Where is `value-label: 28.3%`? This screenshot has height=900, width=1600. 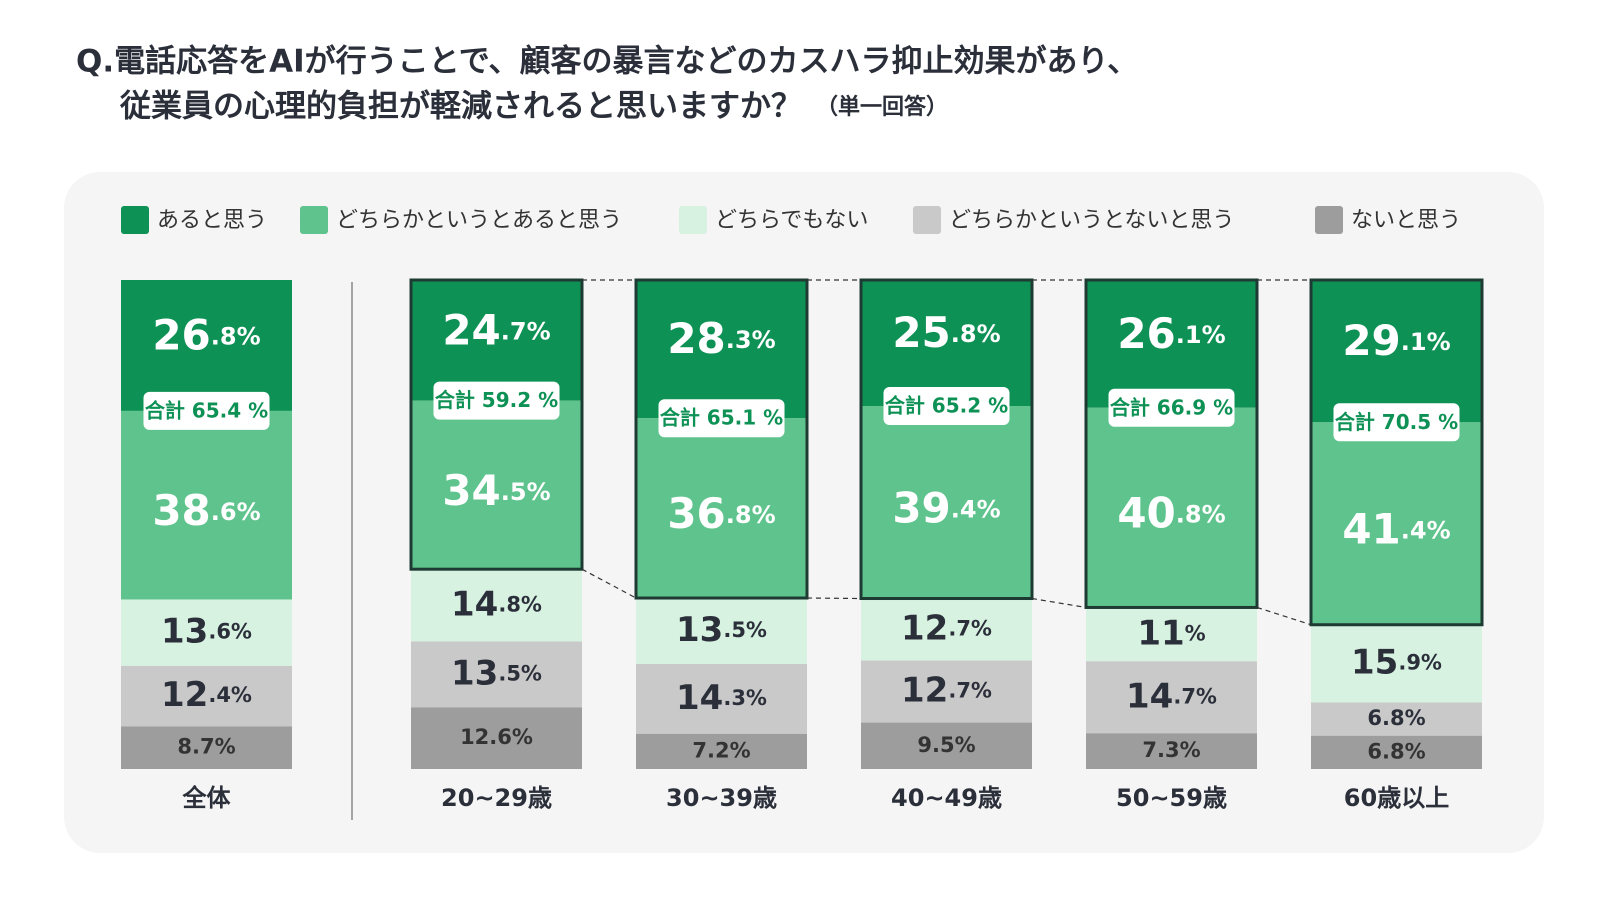
value-label: 28.3% is located at coordinates (721, 338).